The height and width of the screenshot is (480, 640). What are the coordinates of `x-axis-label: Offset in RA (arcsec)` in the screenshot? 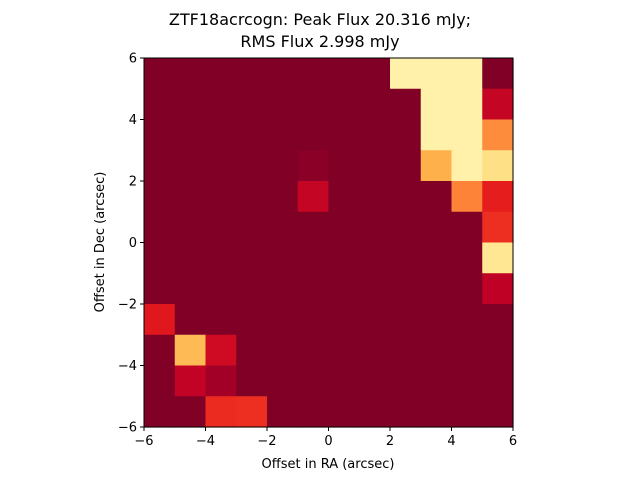 It's located at (328, 464).